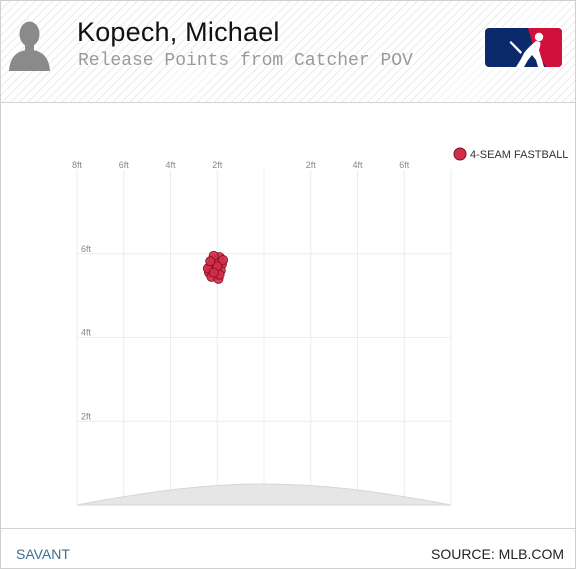 This screenshot has width=576, height=569. What do you see at coordinates (178, 32) in the screenshot?
I see `player-name: Kopech, Michael` at bounding box center [178, 32].